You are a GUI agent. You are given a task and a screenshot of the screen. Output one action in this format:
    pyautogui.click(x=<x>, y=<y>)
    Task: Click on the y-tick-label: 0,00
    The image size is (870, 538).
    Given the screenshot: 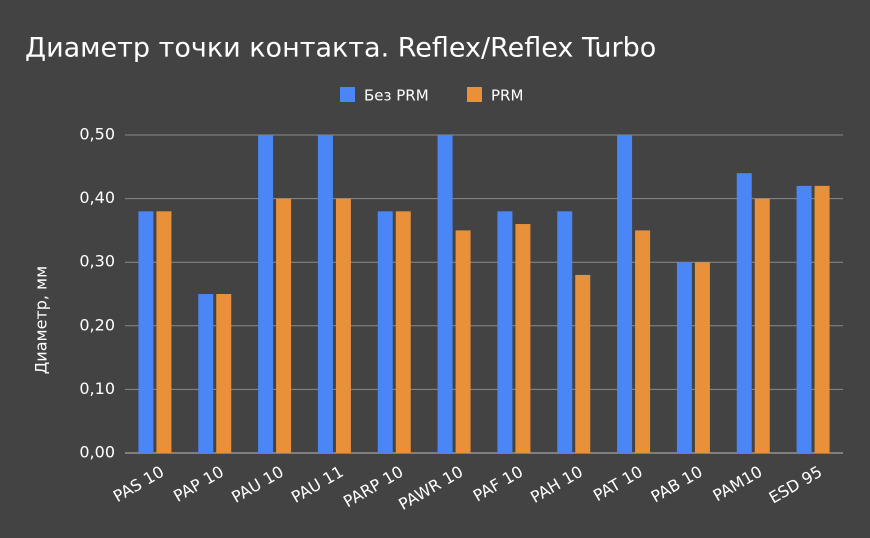 What is the action you would take?
    pyautogui.click(x=97, y=452)
    